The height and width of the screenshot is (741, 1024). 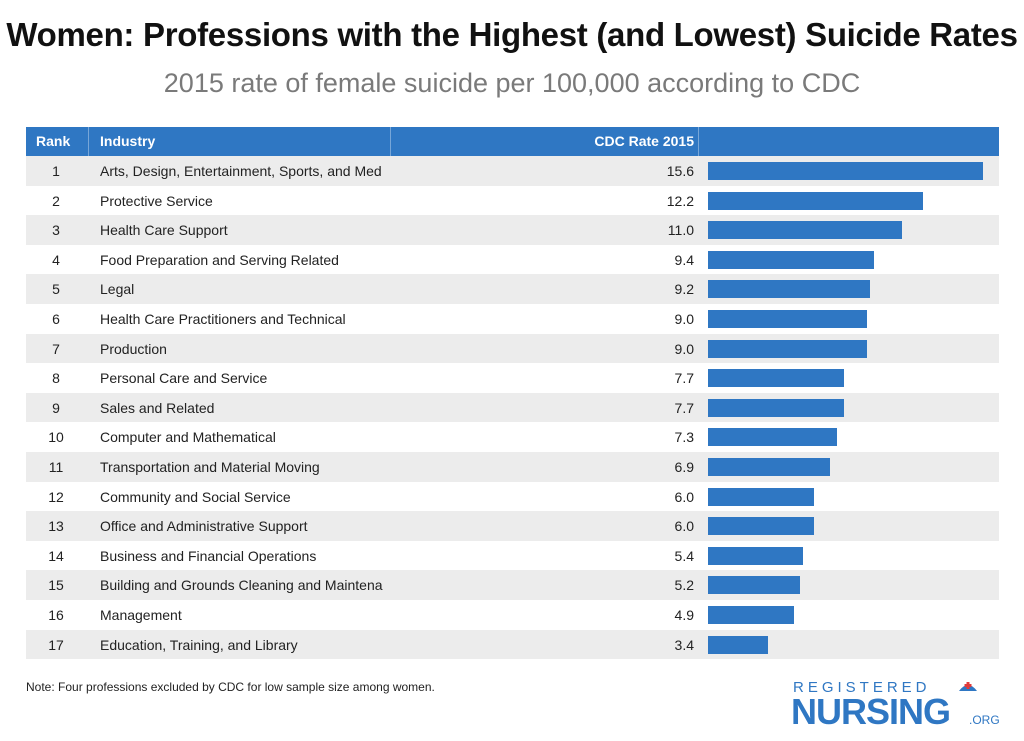 What do you see at coordinates (512, 466) in the screenshot?
I see `table-row: 11 Transportation and Material Moving 6.9` at bounding box center [512, 466].